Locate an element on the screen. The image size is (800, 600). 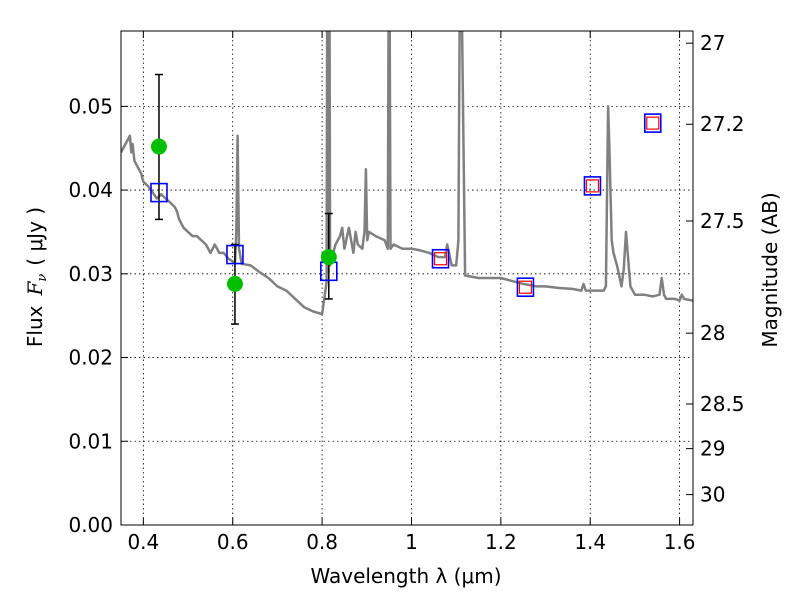
x-axis-label: Wavelength λ (μm) is located at coordinates (405, 576).